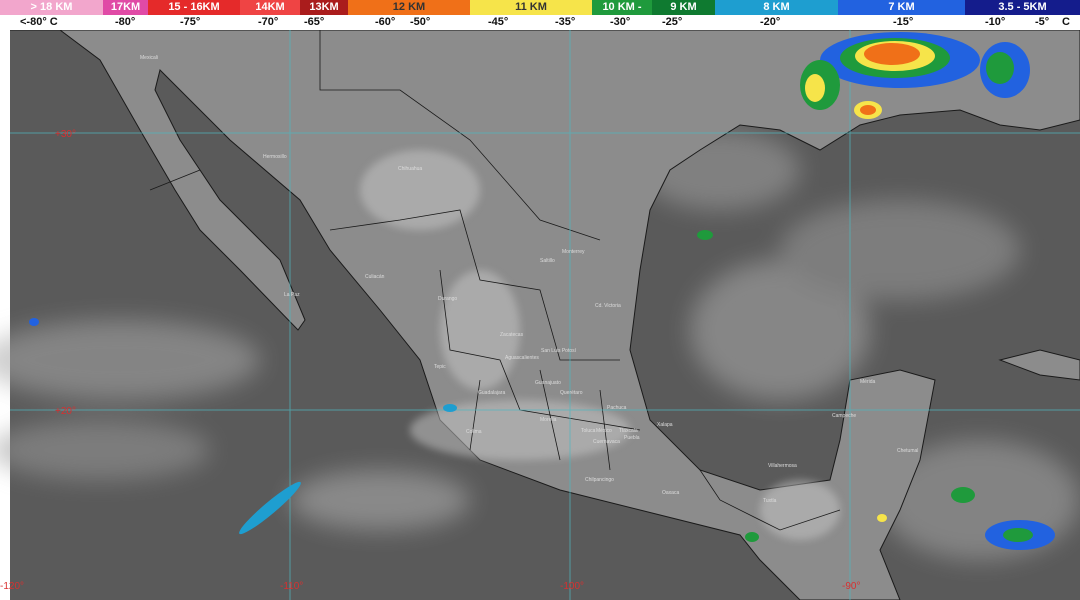  Describe the element at coordinates (868, 382) in the screenshot. I see `city-label: Mérida` at that location.